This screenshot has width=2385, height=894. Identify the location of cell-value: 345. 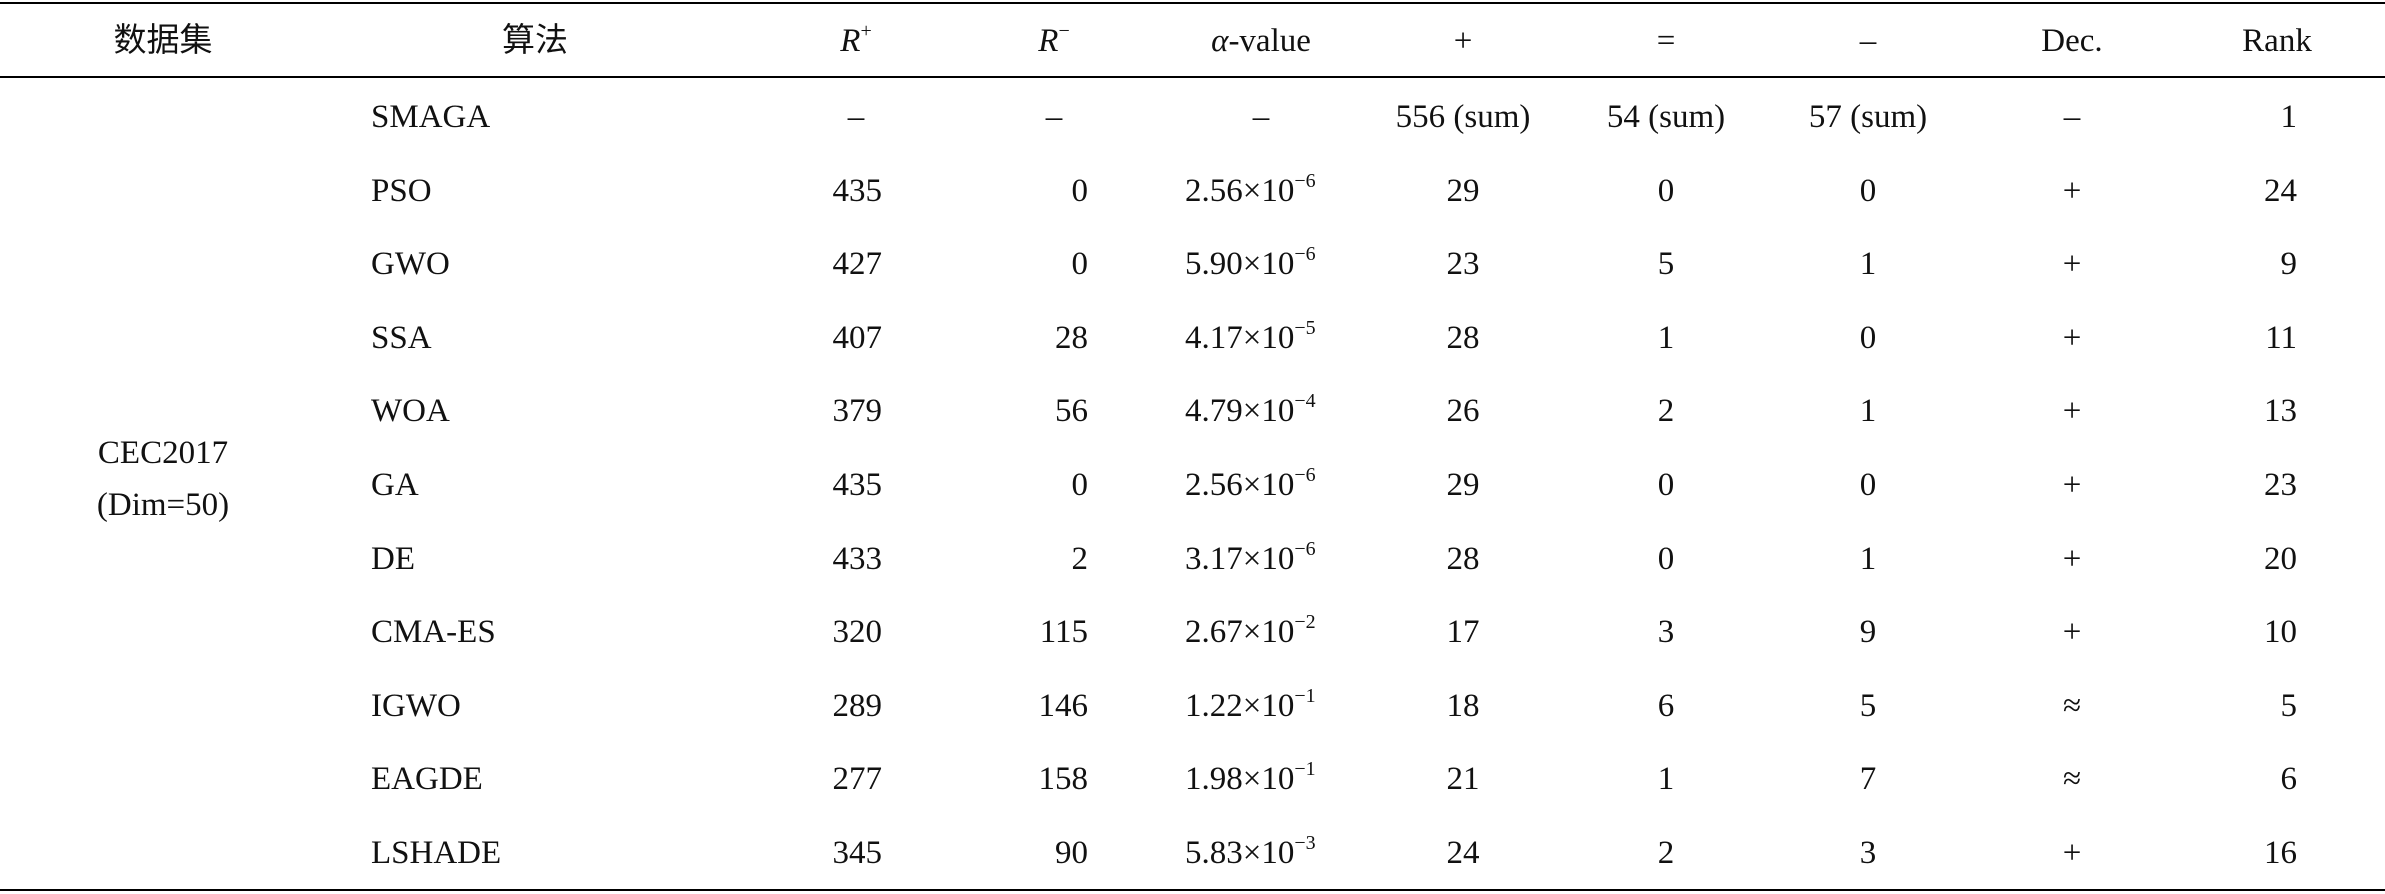
(857, 853).